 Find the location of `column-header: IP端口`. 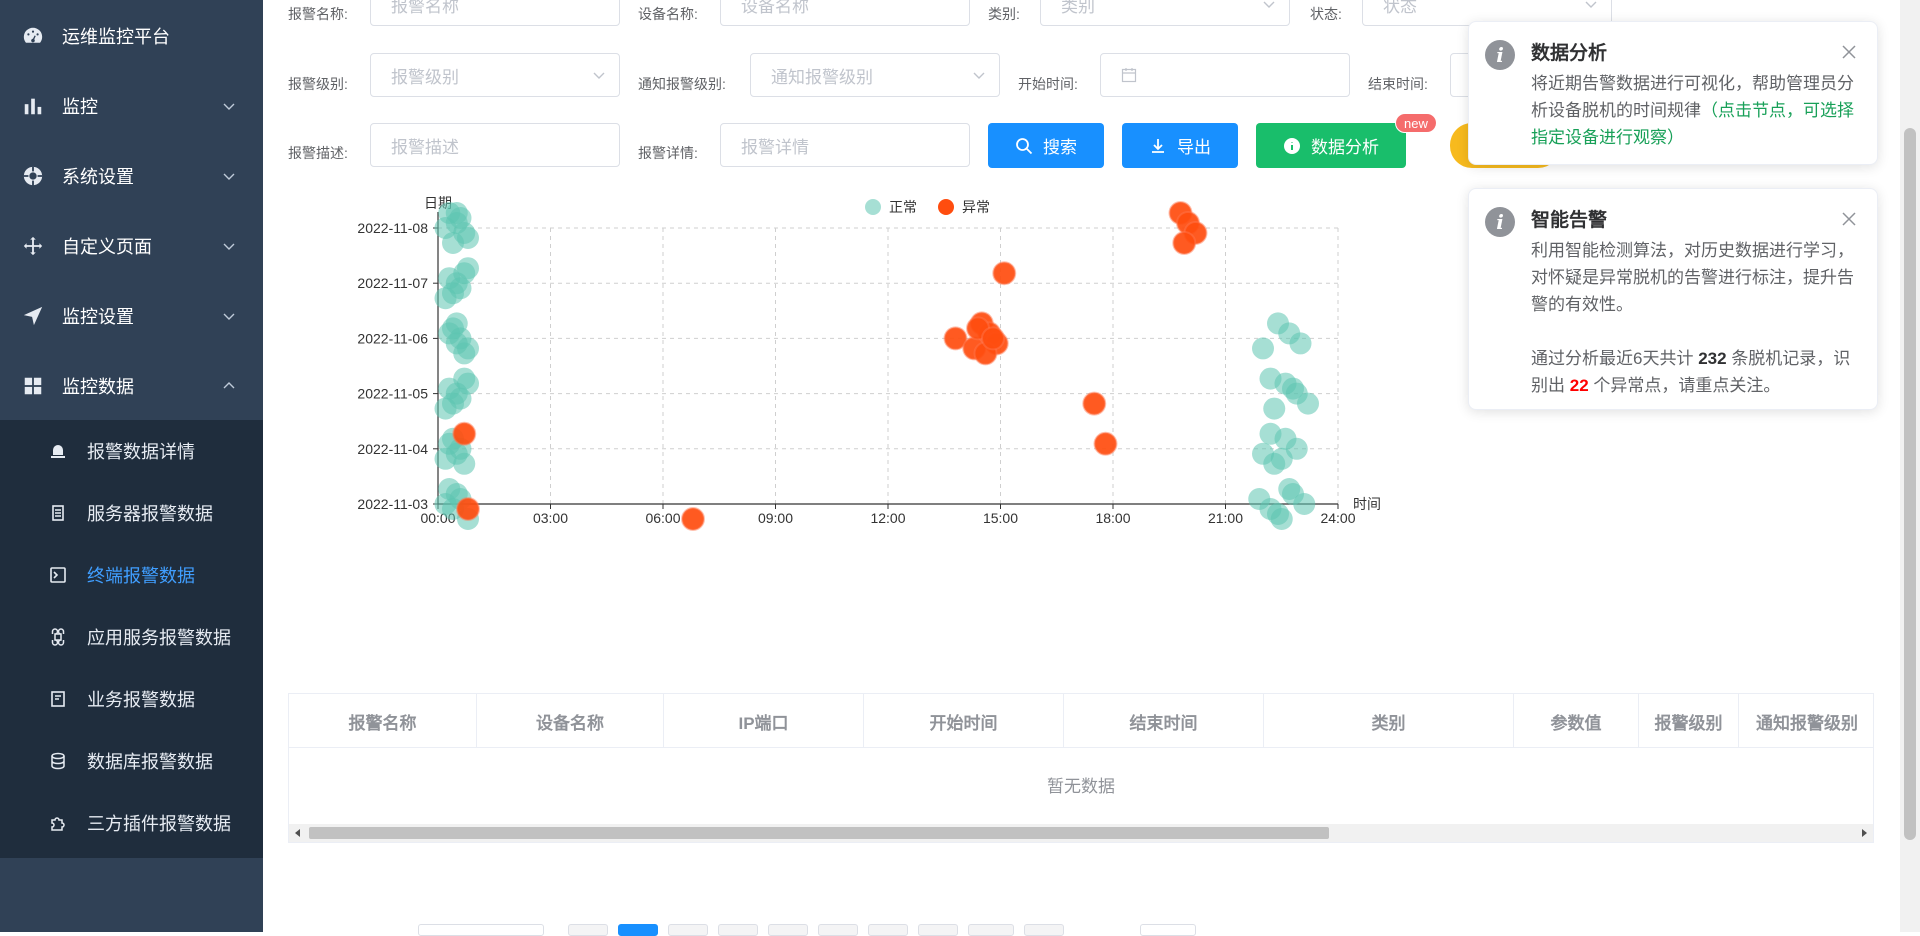

column-header: IP端口 is located at coordinates (764, 721).